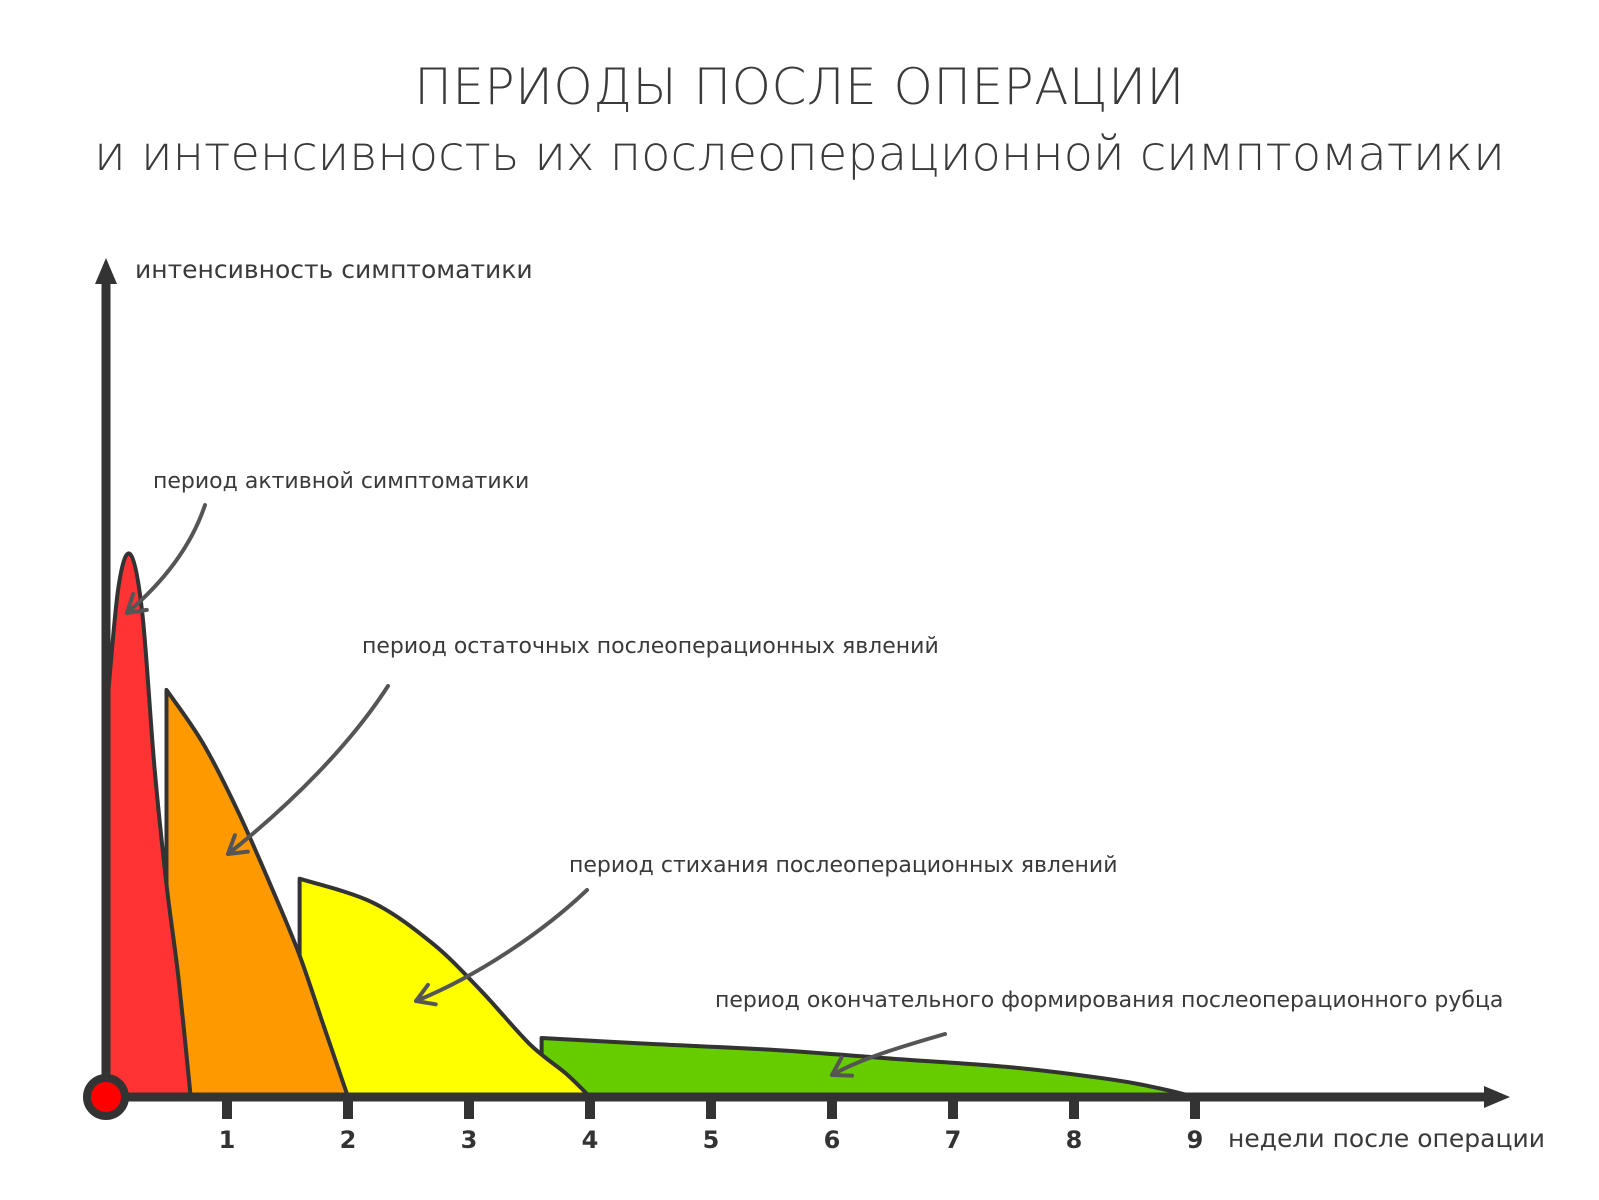 The image size is (1599, 1200). Describe the element at coordinates (590, 1140) in the screenshot. I see `x-tick-label: 4` at that location.